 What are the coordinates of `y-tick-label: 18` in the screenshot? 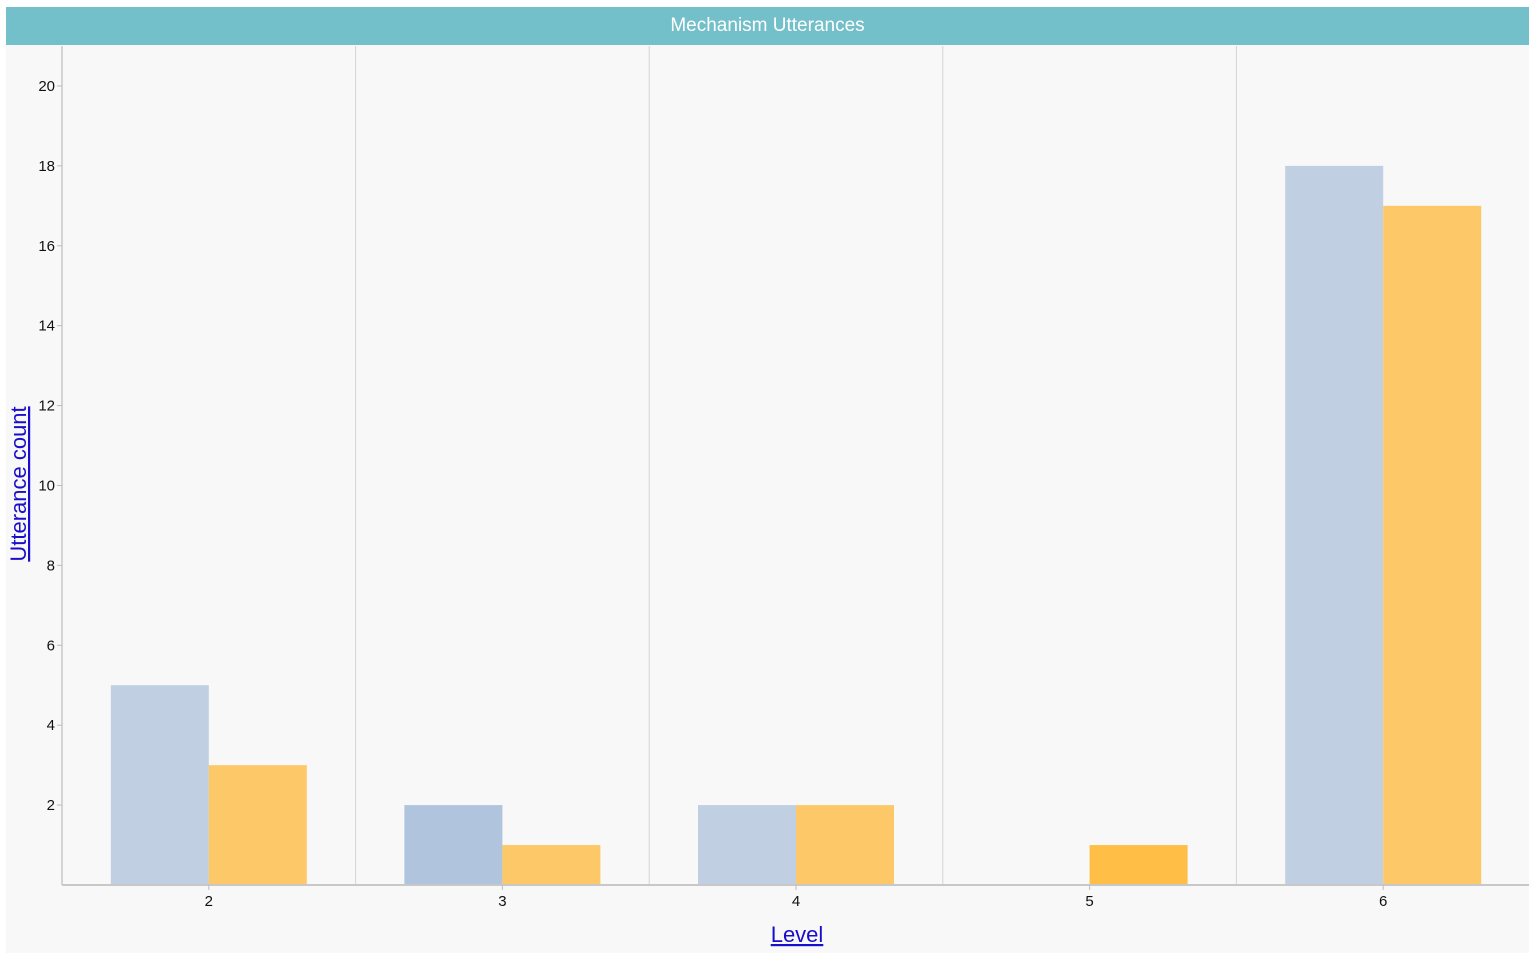 It's located at (46, 166).